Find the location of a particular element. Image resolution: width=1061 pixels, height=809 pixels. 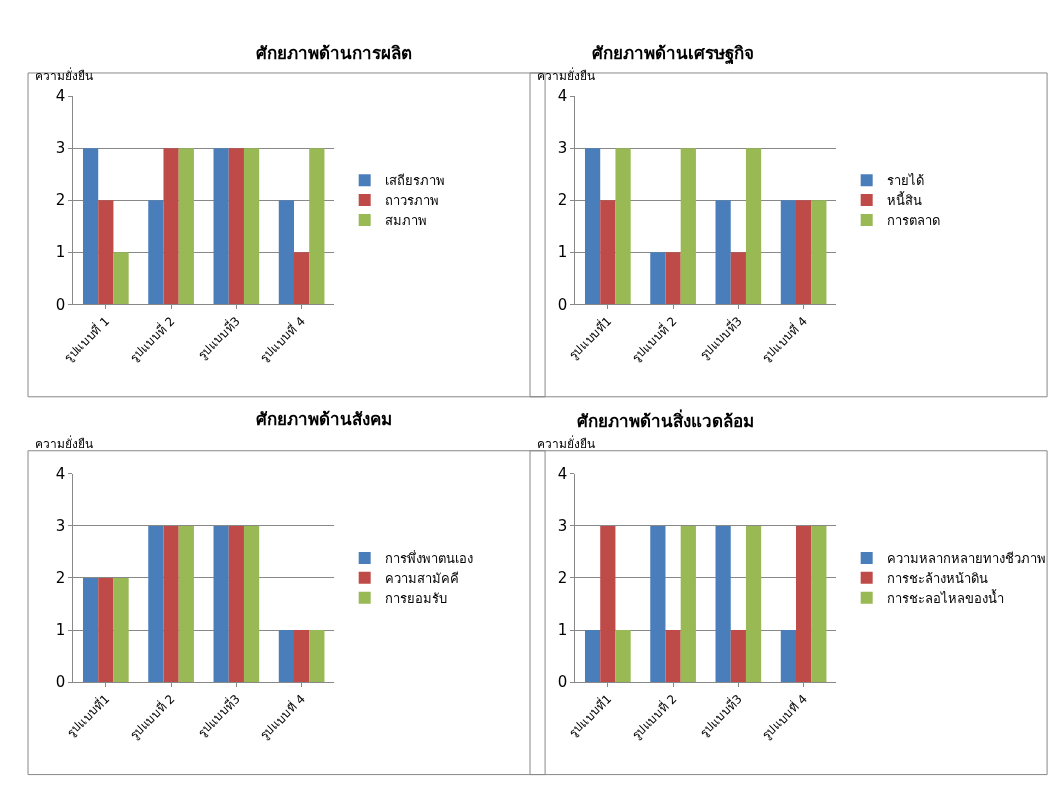

legend-label: เสถียรภาพ is located at coordinates (414, 181).